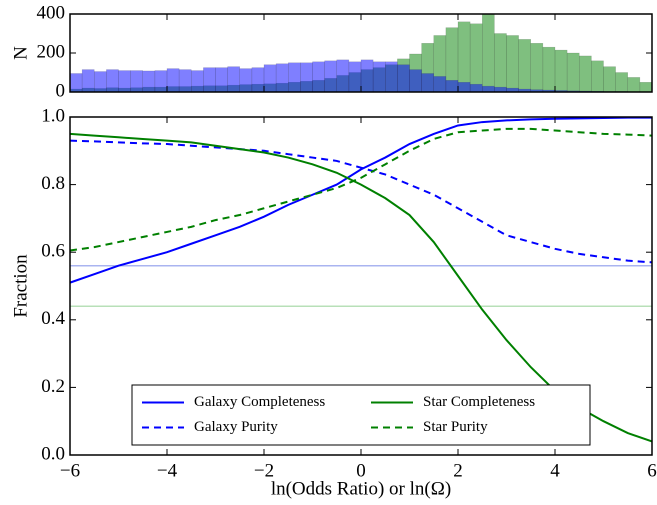  Describe the element at coordinates (455, 427) in the screenshot. I see `legend-label: Star Purity` at that location.